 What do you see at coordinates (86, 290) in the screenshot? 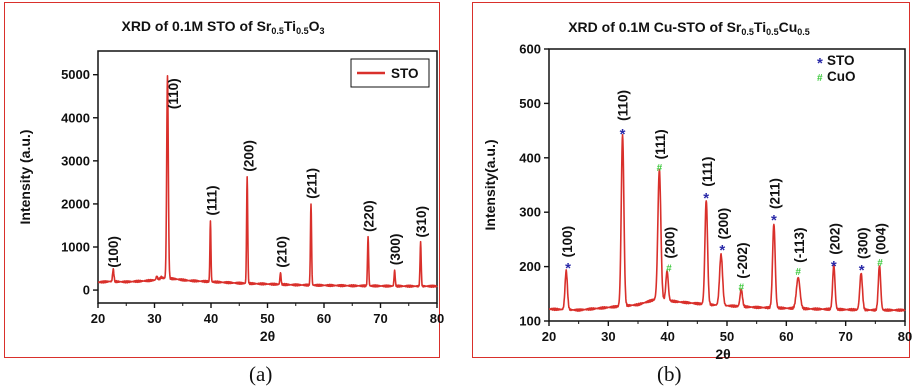
I see `y-tick-label: 0` at bounding box center [86, 290].